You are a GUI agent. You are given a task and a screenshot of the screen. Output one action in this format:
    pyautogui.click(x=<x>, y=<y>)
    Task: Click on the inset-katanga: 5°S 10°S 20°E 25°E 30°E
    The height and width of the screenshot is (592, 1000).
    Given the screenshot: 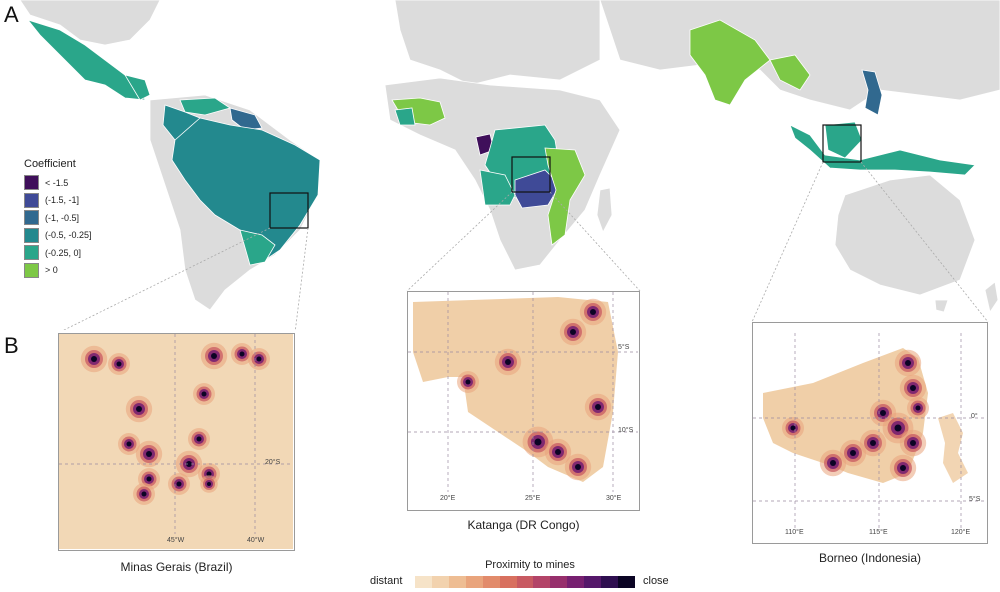 What is the action you would take?
    pyautogui.click(x=523, y=401)
    